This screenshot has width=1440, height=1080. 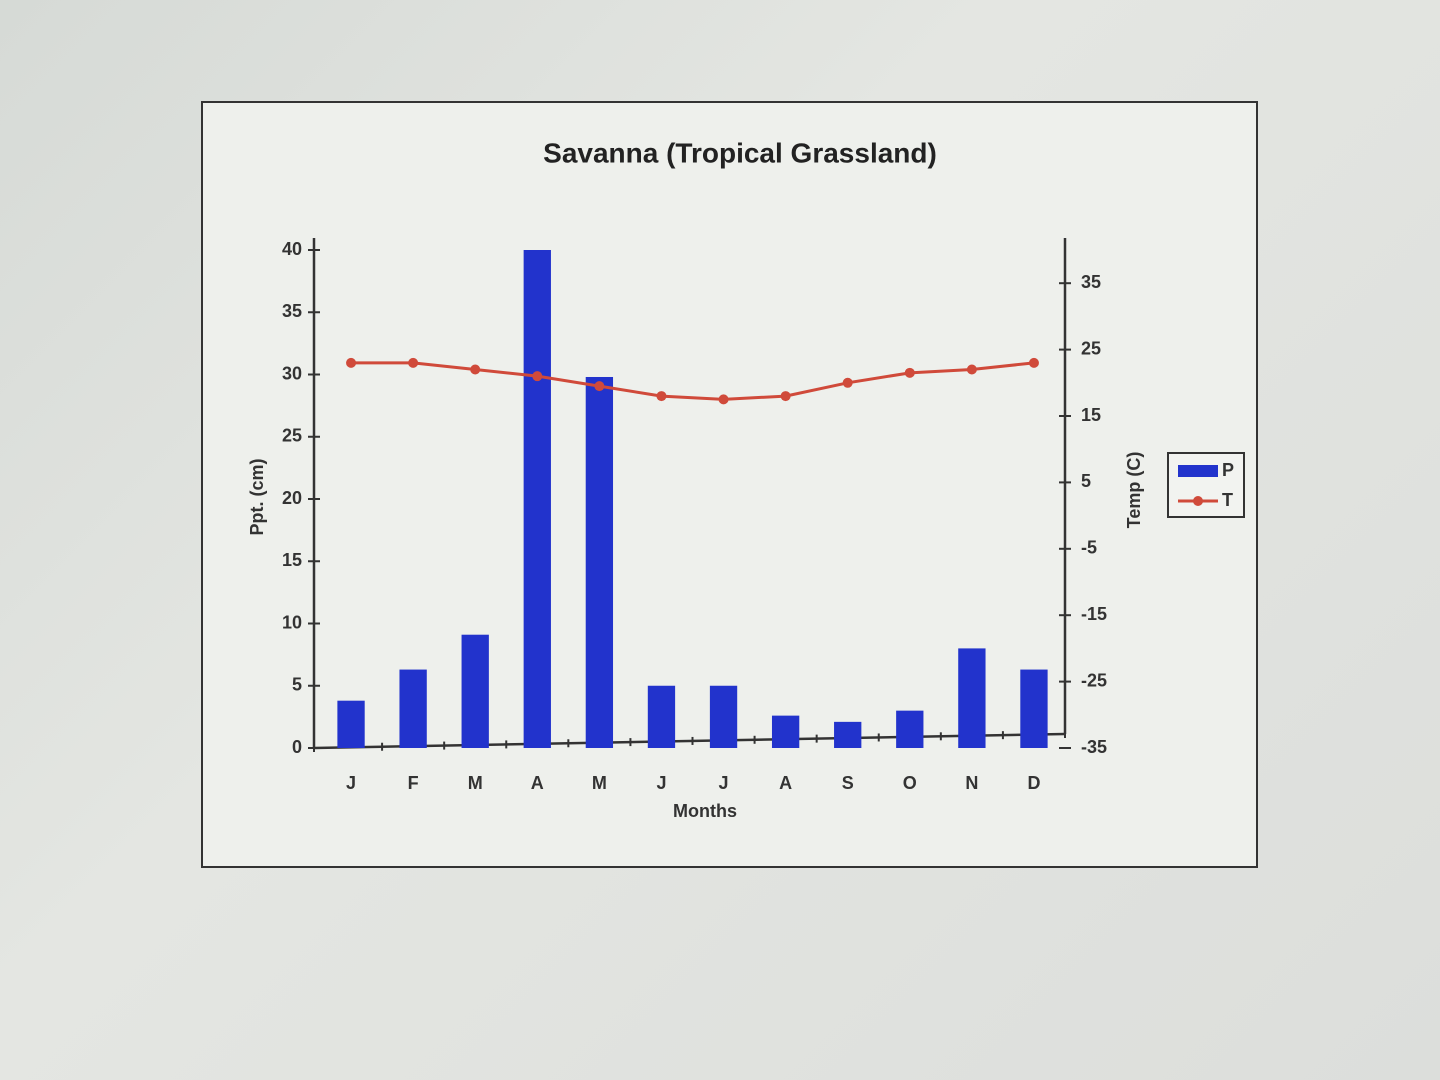 What do you see at coordinates (413, 783) in the screenshot?
I see `x-tick-label: F` at bounding box center [413, 783].